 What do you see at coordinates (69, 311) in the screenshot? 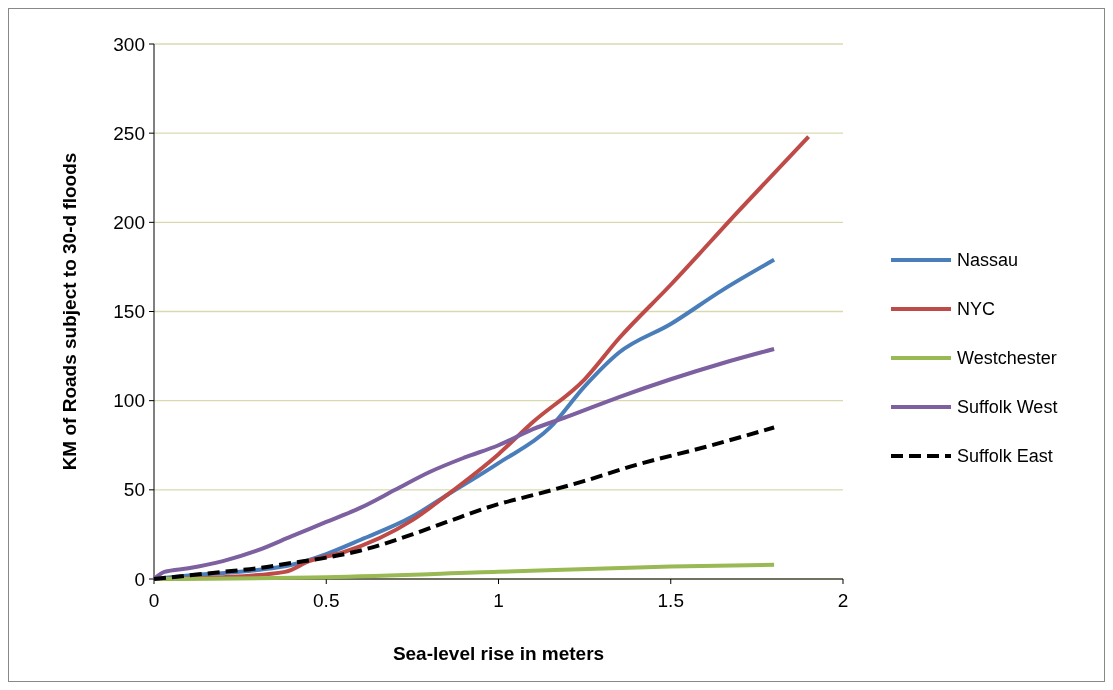
I see `y-axis-title: KM of Roads subject to 30-d floods` at bounding box center [69, 311].